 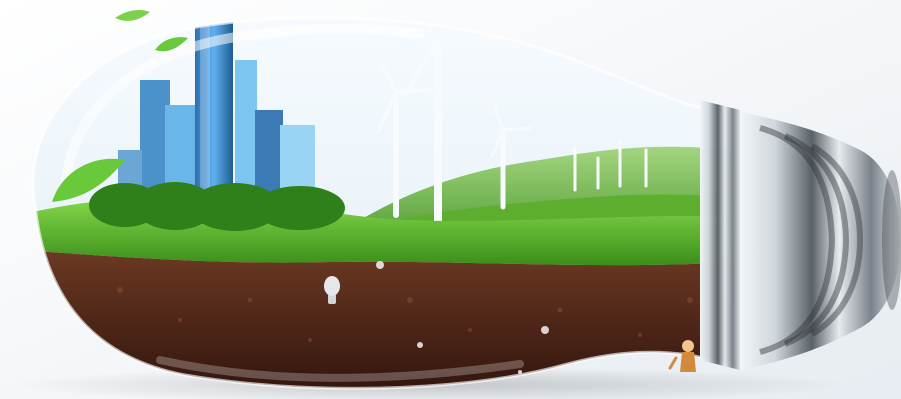 What do you see at coordinates (682, 356) in the screenshot?
I see `small-figure` at bounding box center [682, 356].